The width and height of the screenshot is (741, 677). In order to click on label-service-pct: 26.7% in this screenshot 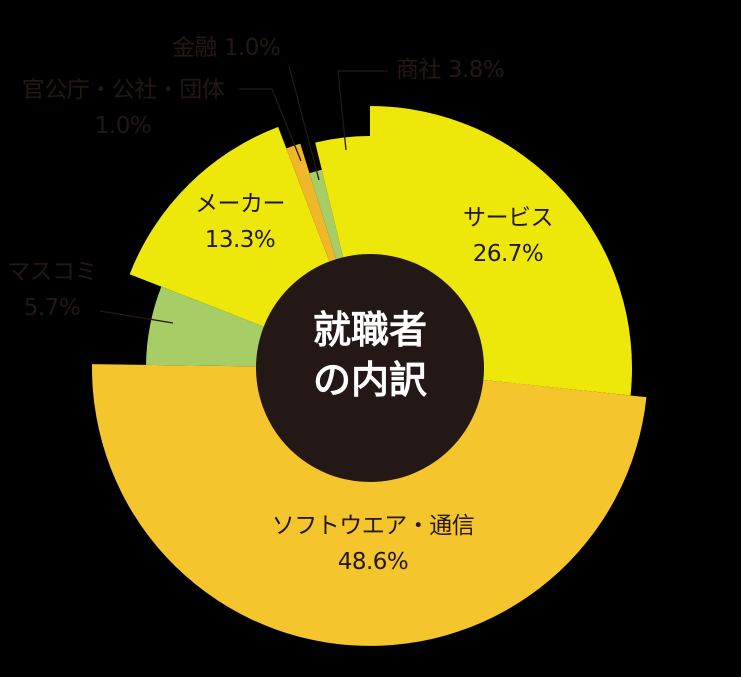, I will do `click(508, 254)`.